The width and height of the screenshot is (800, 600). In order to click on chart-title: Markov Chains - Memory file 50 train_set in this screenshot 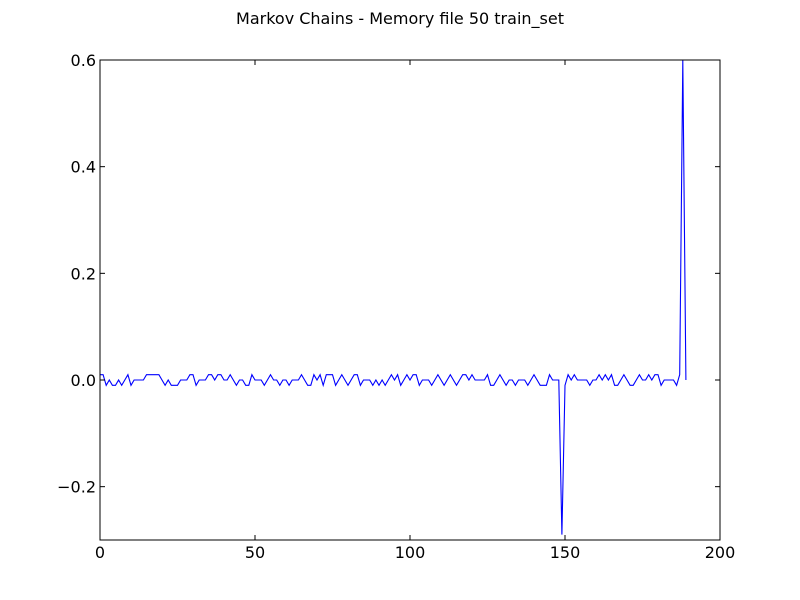, I will do `click(400, 19)`.